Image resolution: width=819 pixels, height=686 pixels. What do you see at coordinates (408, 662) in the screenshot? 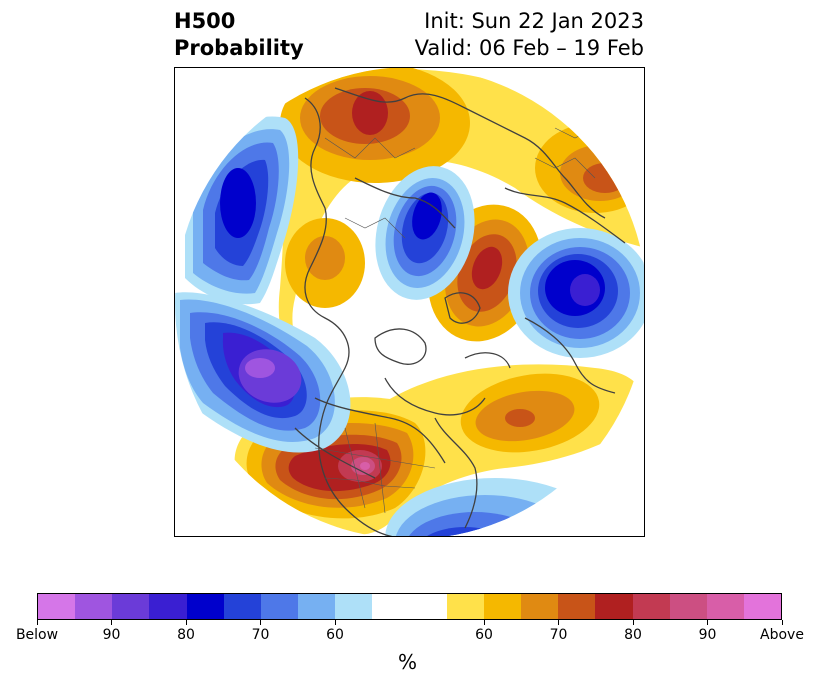
I see `colorbar-unit: %` at bounding box center [408, 662].